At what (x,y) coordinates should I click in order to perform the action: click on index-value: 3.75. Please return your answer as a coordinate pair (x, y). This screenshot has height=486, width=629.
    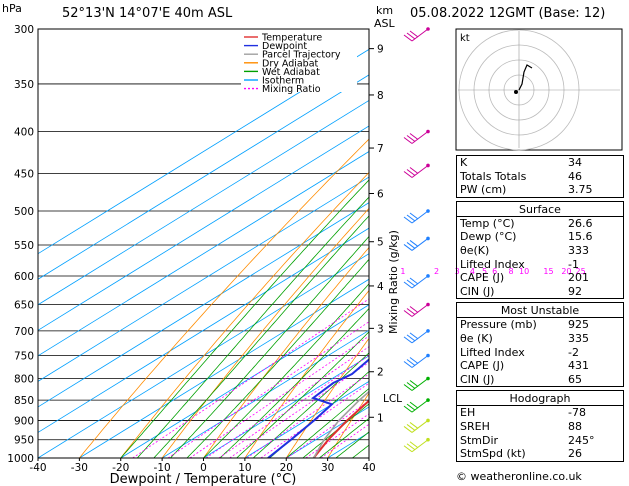
    Looking at the image, I should click on (580, 190).